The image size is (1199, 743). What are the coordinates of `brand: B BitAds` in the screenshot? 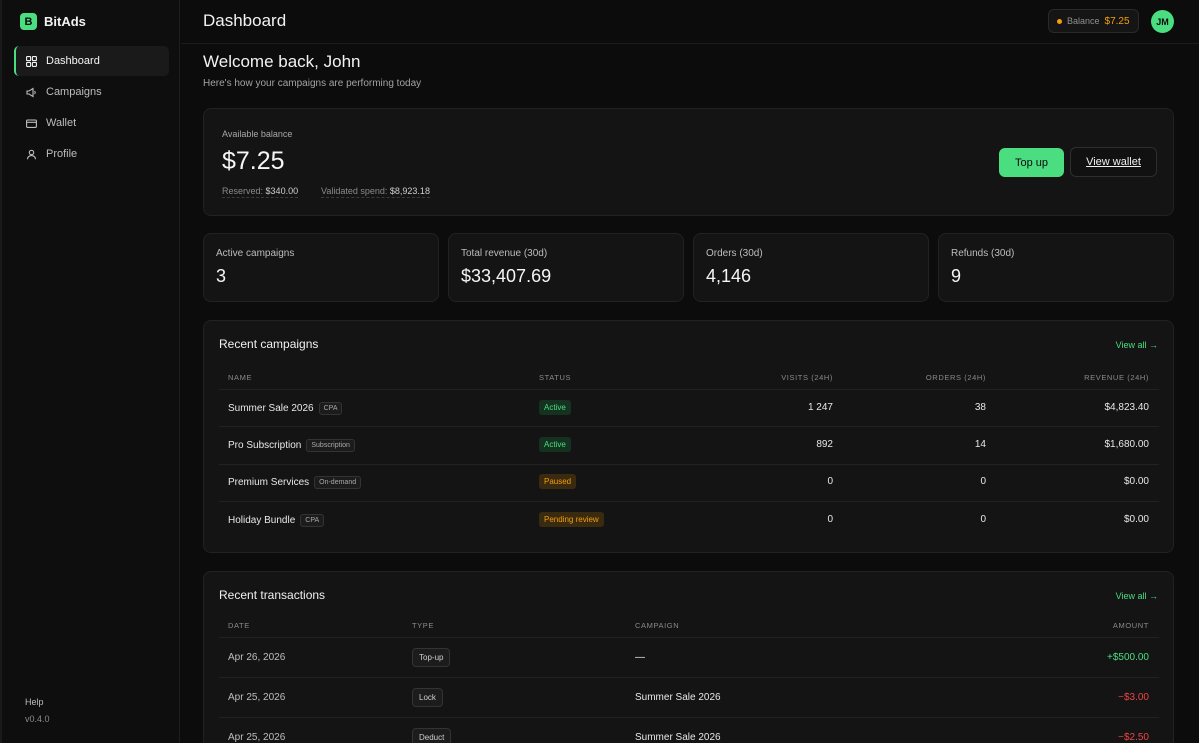 It's located at (53, 21).